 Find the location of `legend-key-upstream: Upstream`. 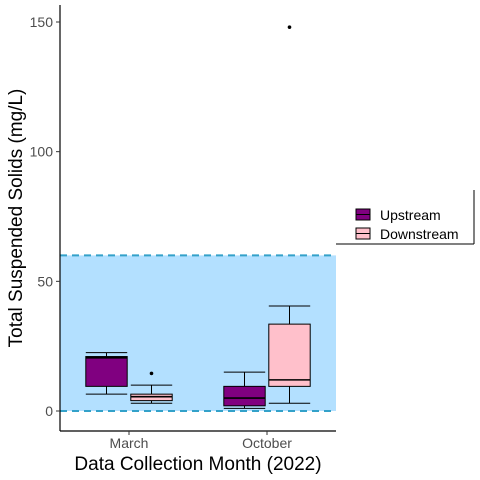

legend-key-upstream: Upstream is located at coordinates (398, 215).